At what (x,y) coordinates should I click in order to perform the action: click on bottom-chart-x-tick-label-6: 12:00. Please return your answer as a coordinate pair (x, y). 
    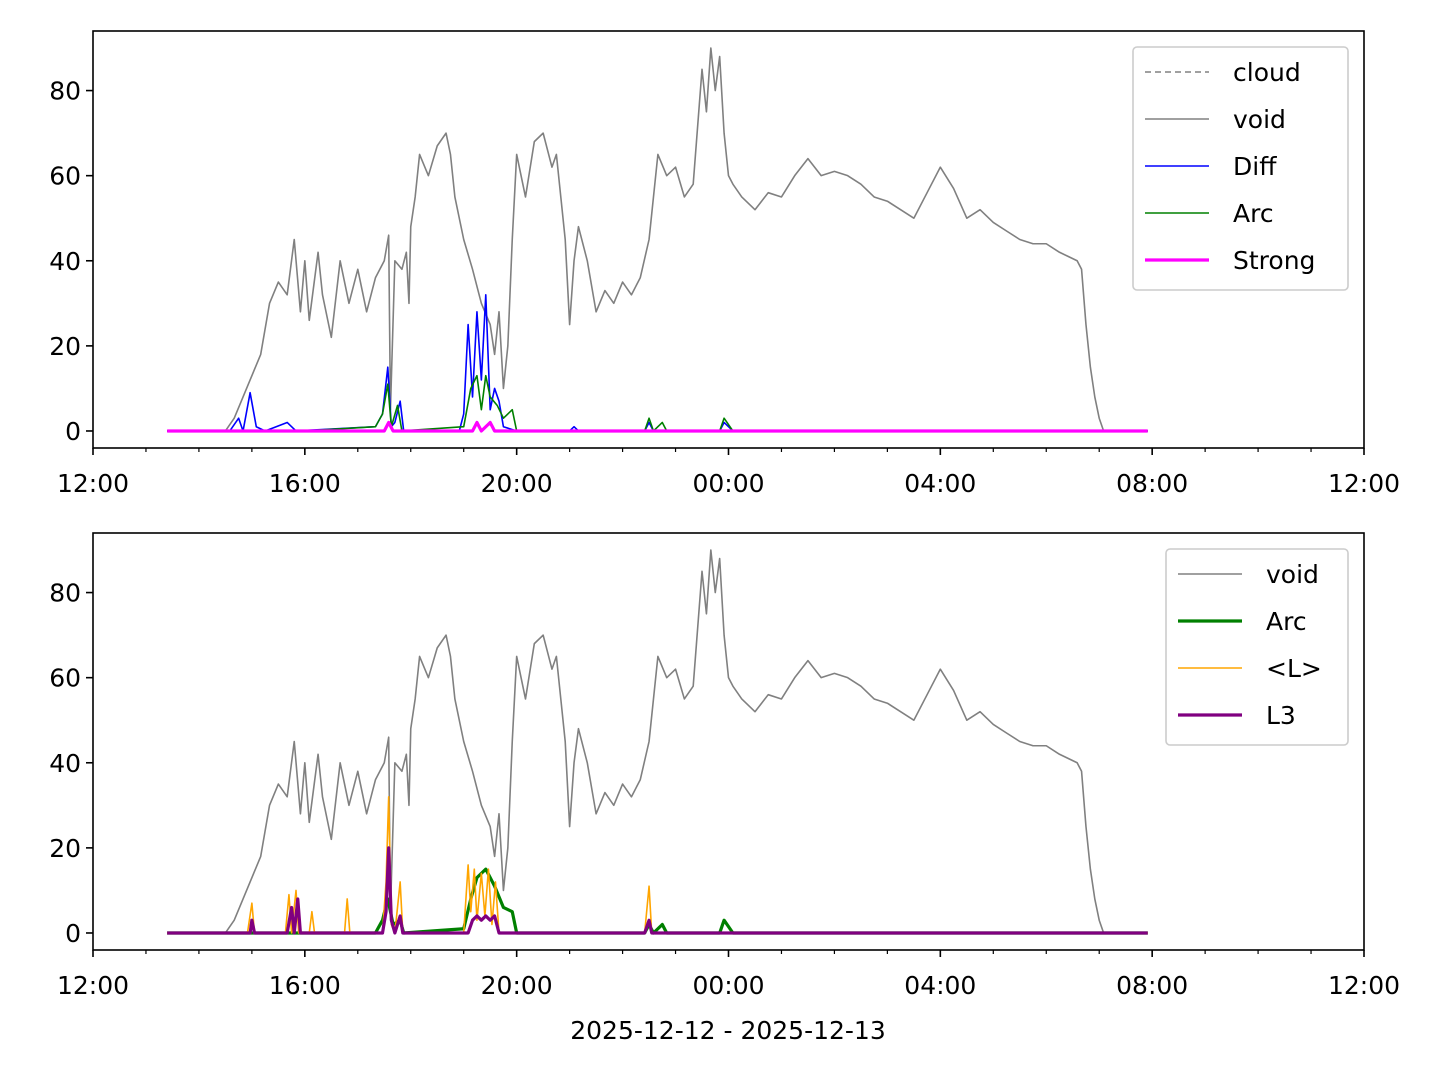
    Looking at the image, I should click on (1364, 985).